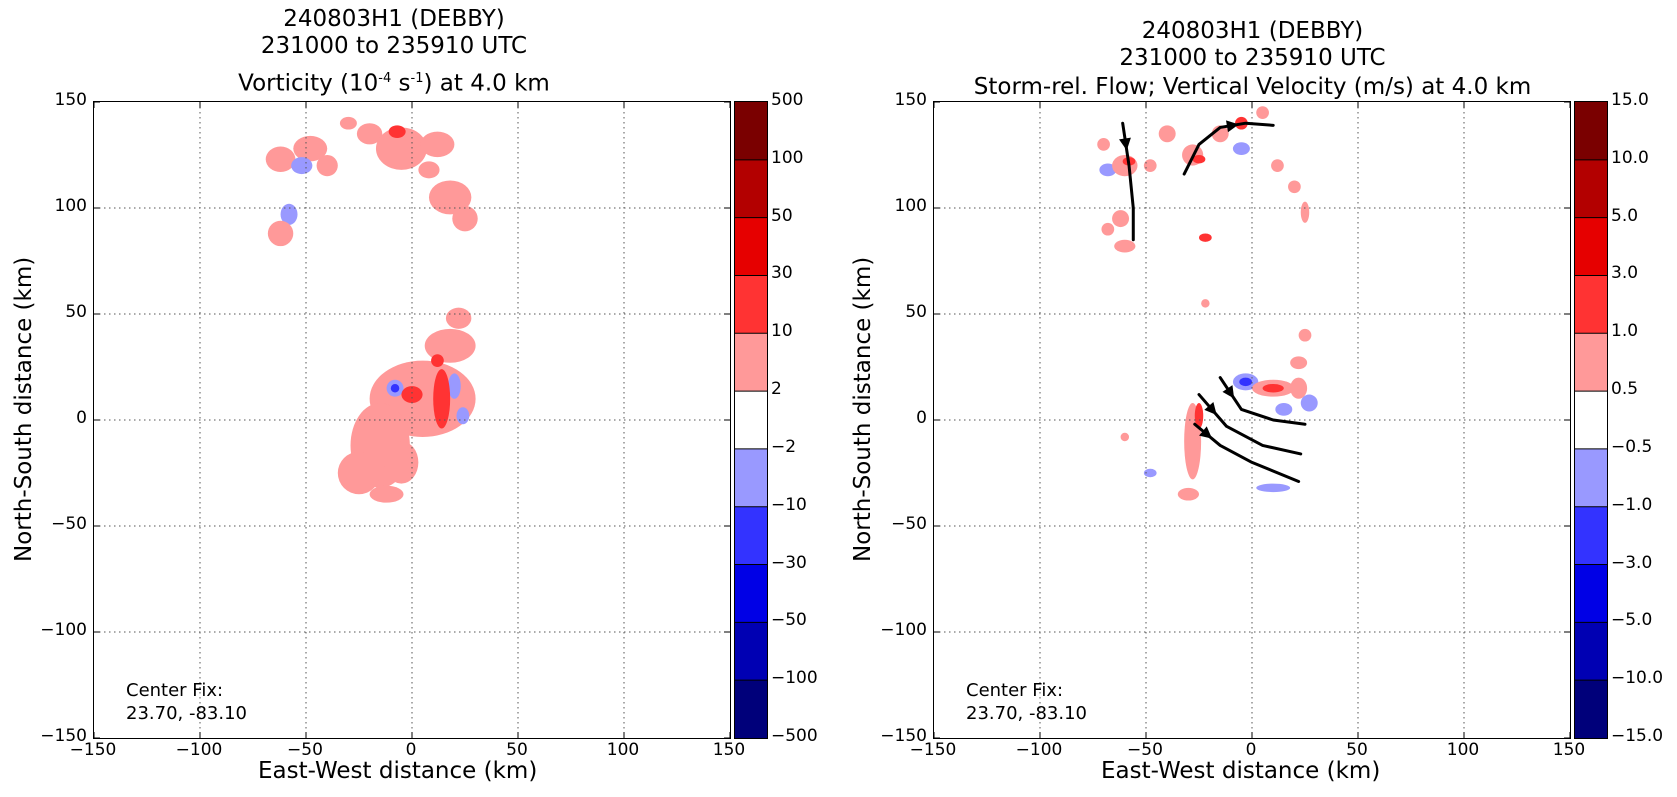  What do you see at coordinates (1591, 420) in the screenshot?
I see `velocity-colorbar` at bounding box center [1591, 420].